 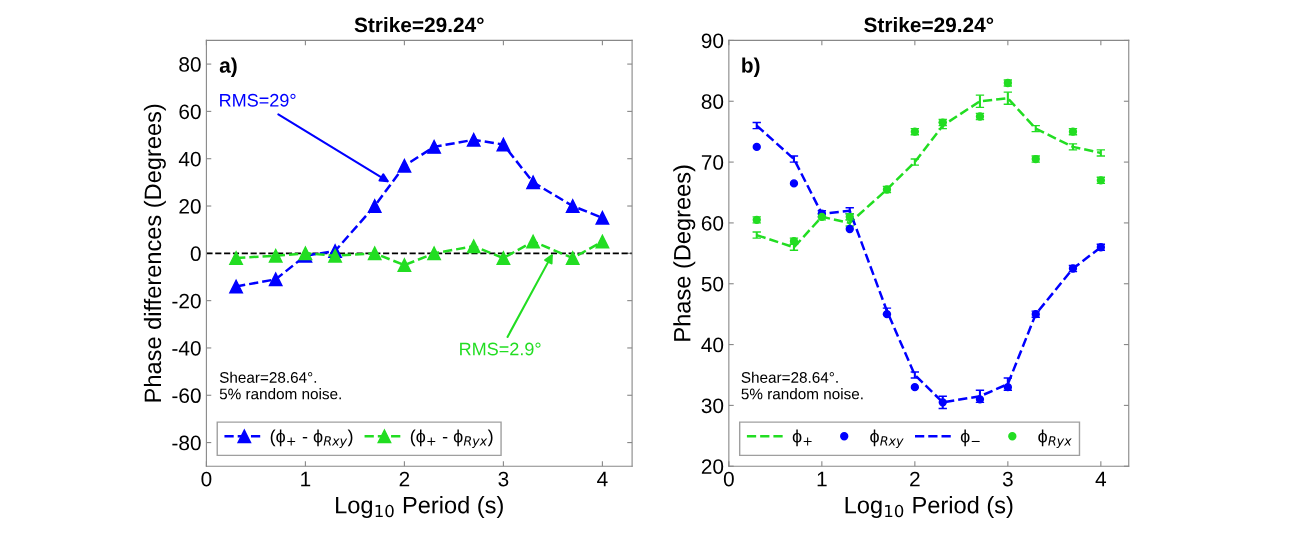 I want to click on annotation: RMS=2.9°, so click(x=500, y=349).